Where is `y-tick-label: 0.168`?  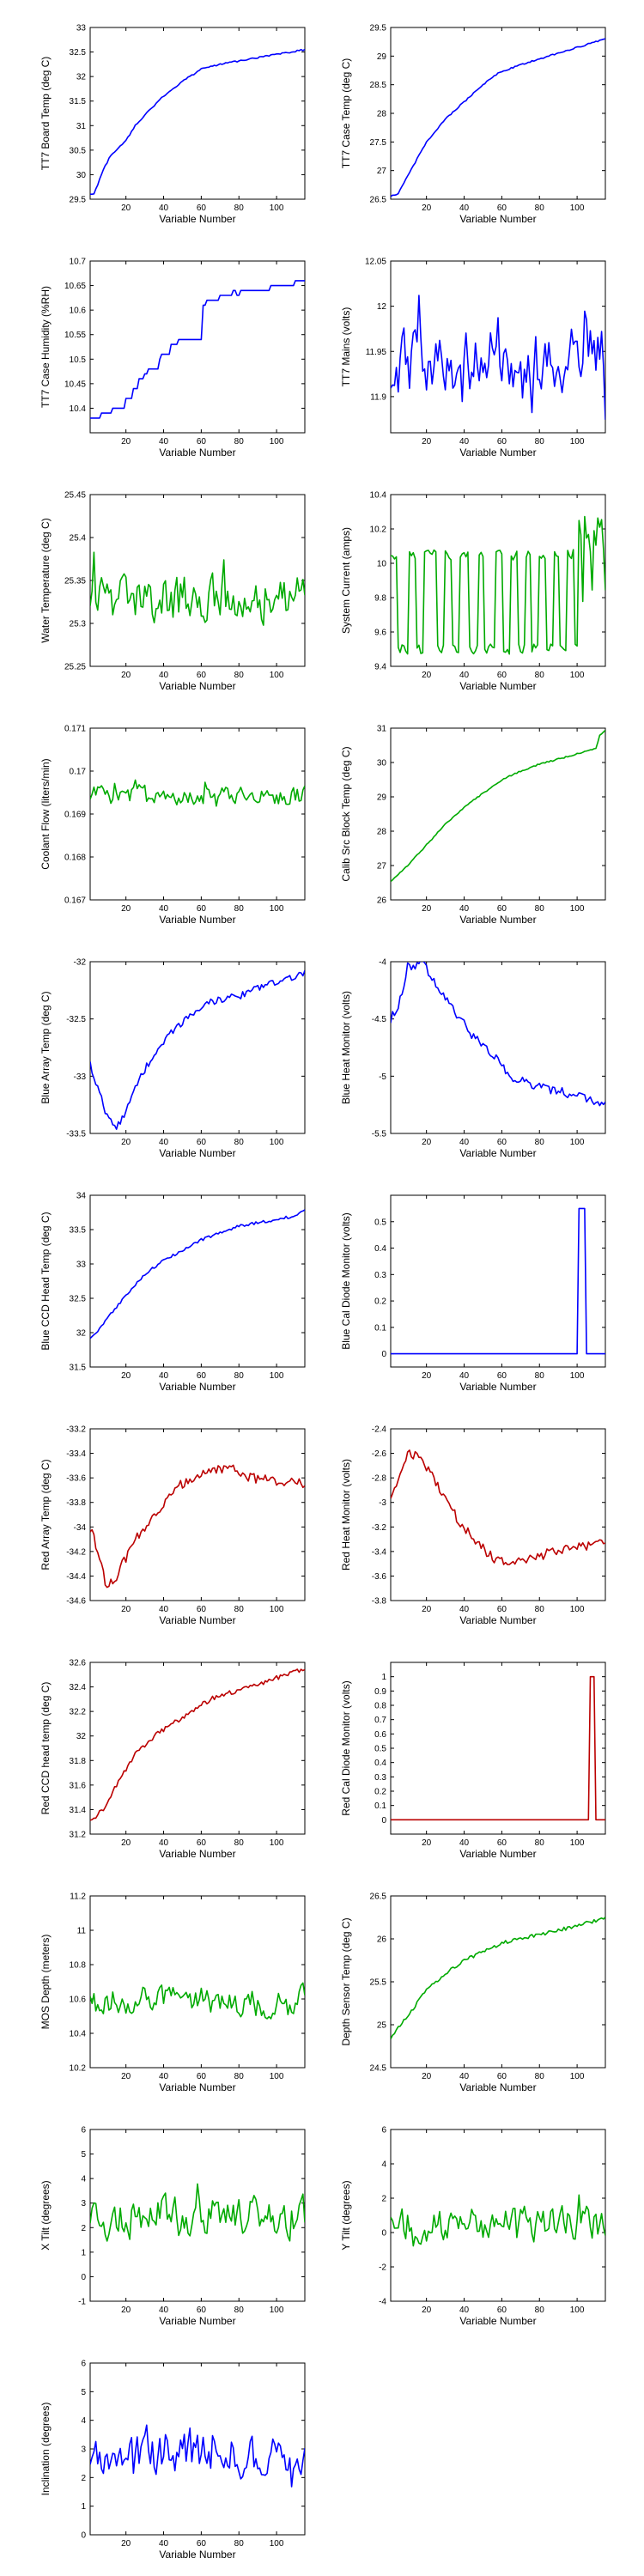 y-tick-label: 0.168 is located at coordinates (75, 858).